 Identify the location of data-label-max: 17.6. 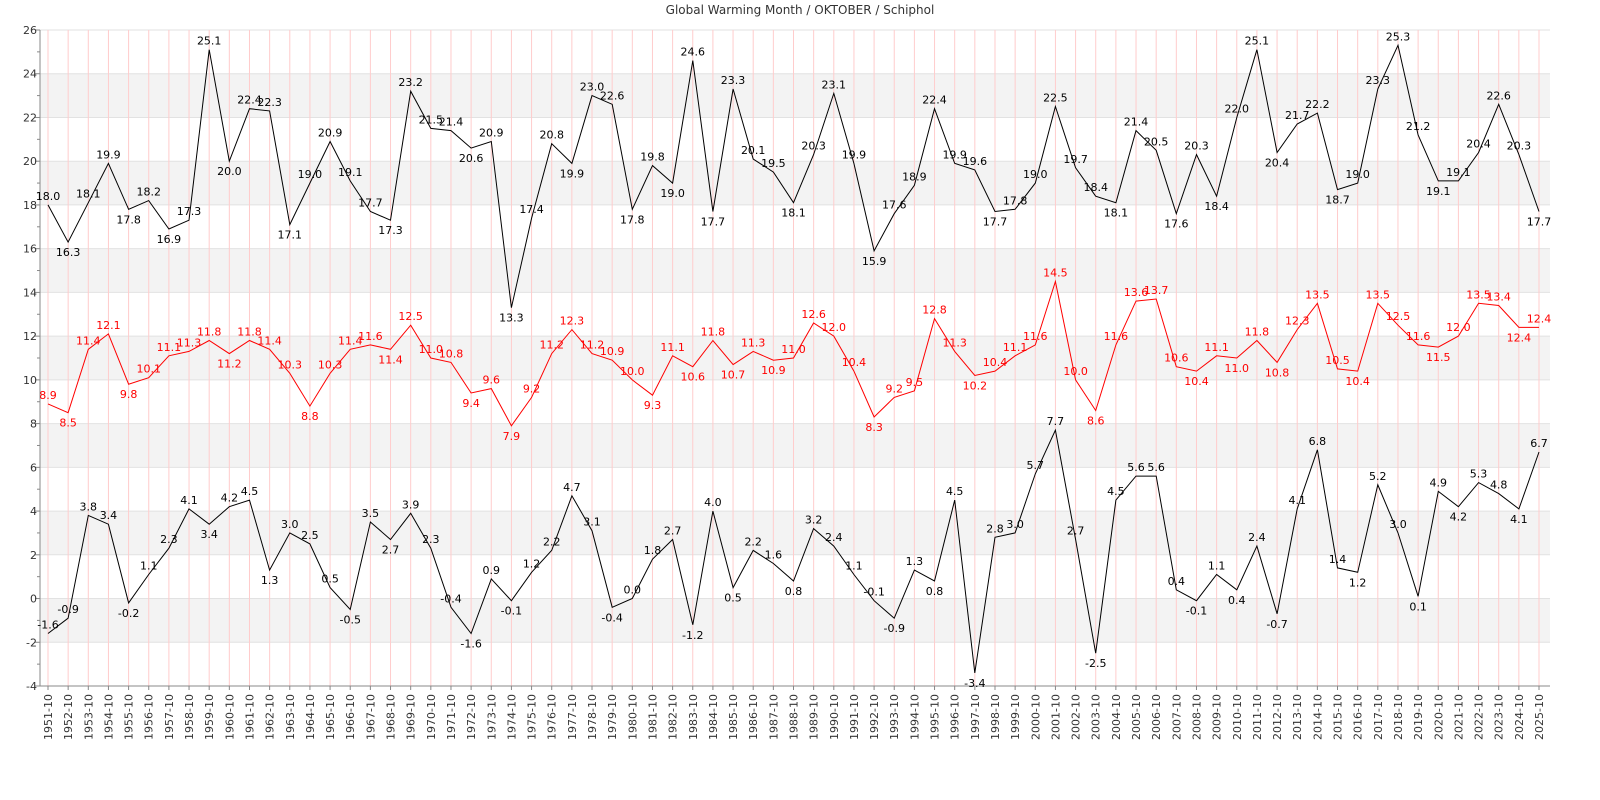
(1176, 224).